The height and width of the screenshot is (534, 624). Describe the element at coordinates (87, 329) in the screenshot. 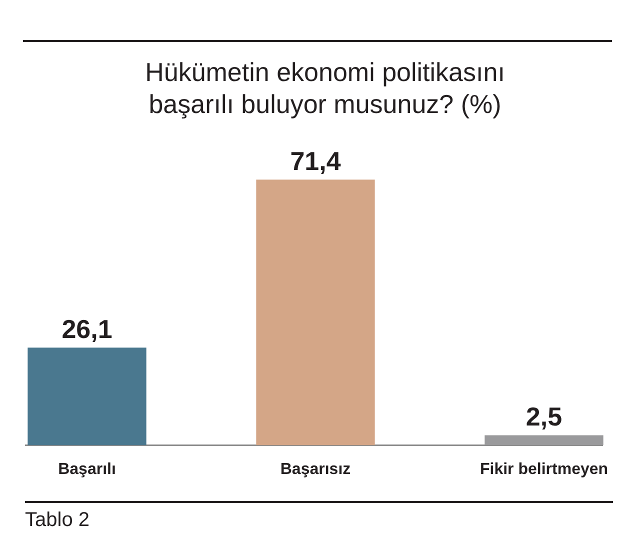

I see `data-label: 26,1` at that location.